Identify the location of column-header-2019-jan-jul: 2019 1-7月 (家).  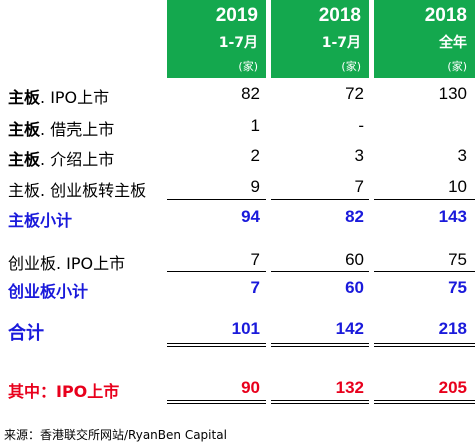
(216, 39).